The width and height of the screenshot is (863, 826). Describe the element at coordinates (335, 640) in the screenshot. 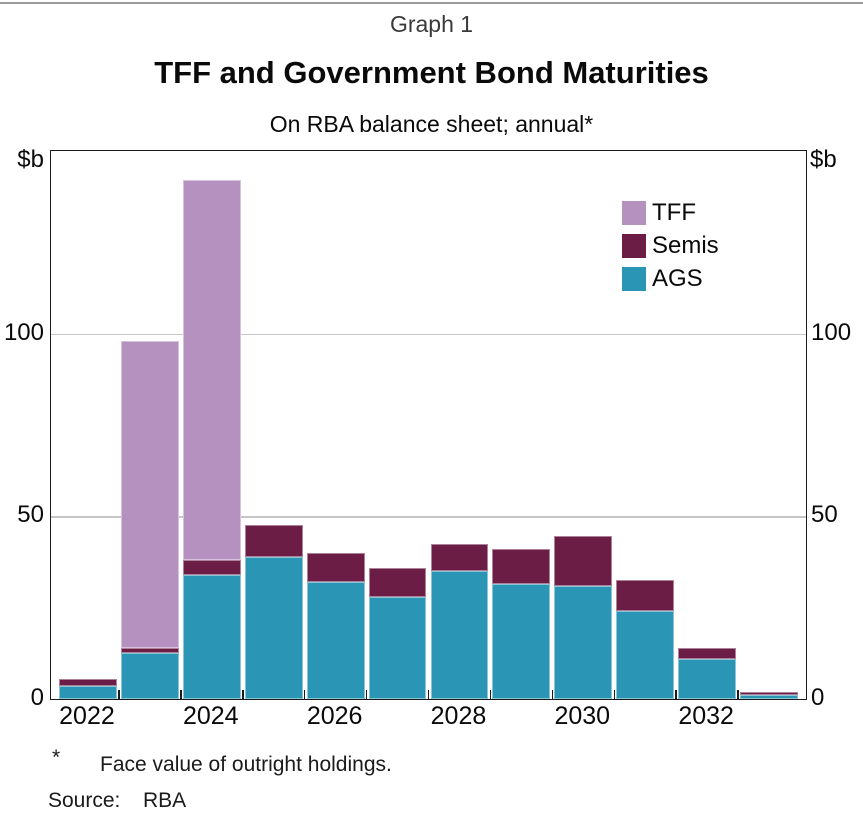

I see `bar-2026-ags` at that location.